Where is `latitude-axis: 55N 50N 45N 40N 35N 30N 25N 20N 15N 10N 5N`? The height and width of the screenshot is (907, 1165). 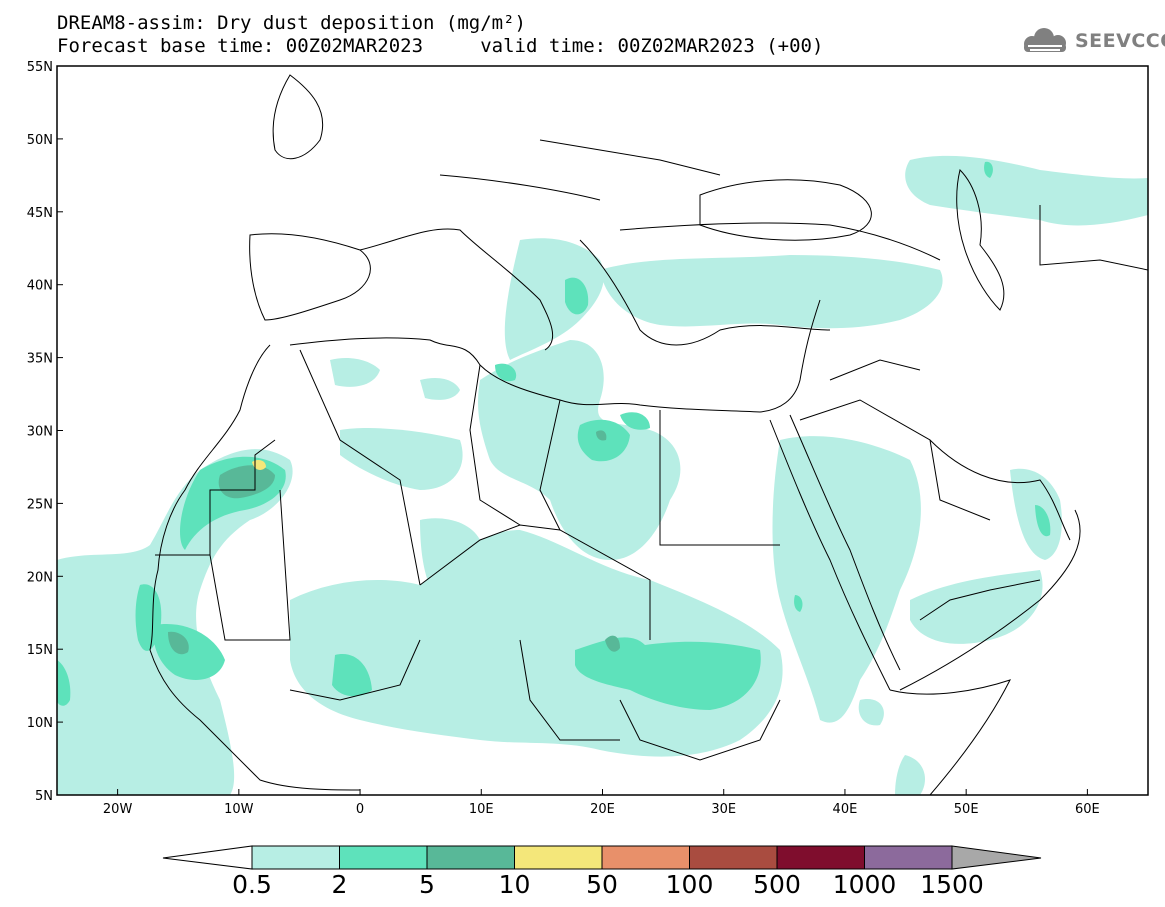 latitude-axis: 55N 50N 45N 40N 35N 30N 25N 20N 15N 10N 5N is located at coordinates (45, 432).